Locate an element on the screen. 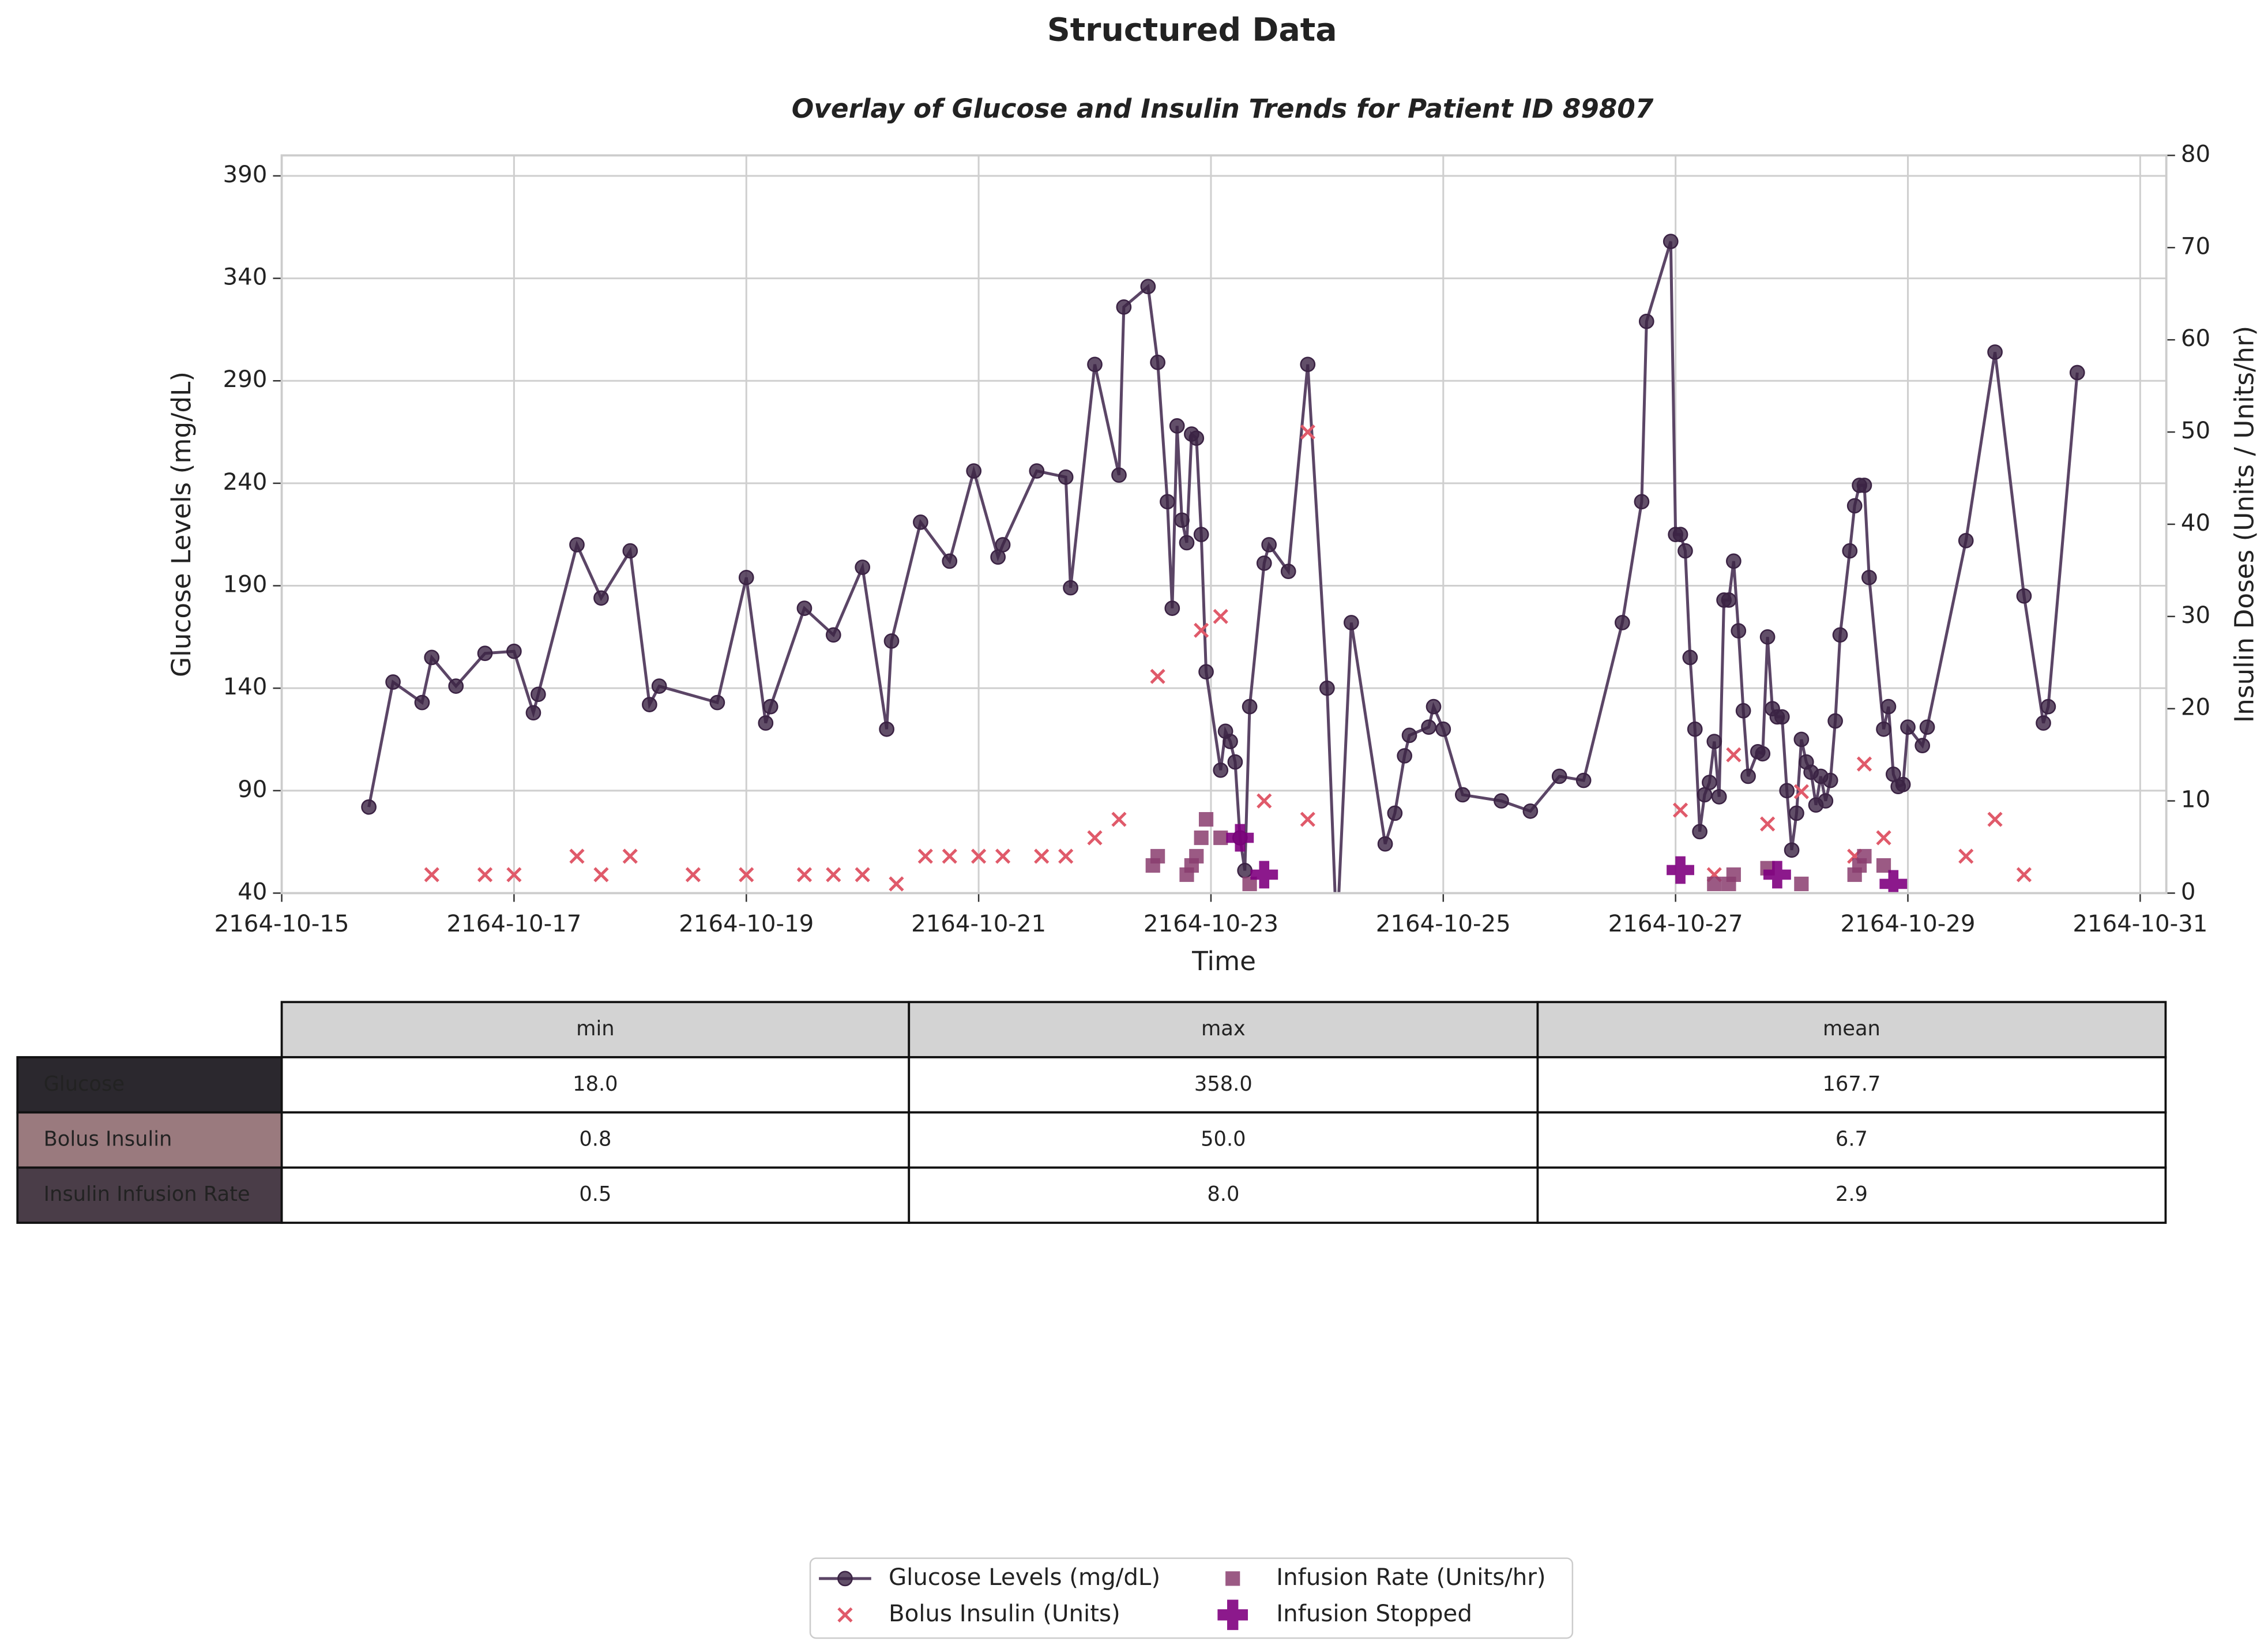 The height and width of the screenshot is (1649, 2268). cell-text: 0.8 is located at coordinates (595, 1139).